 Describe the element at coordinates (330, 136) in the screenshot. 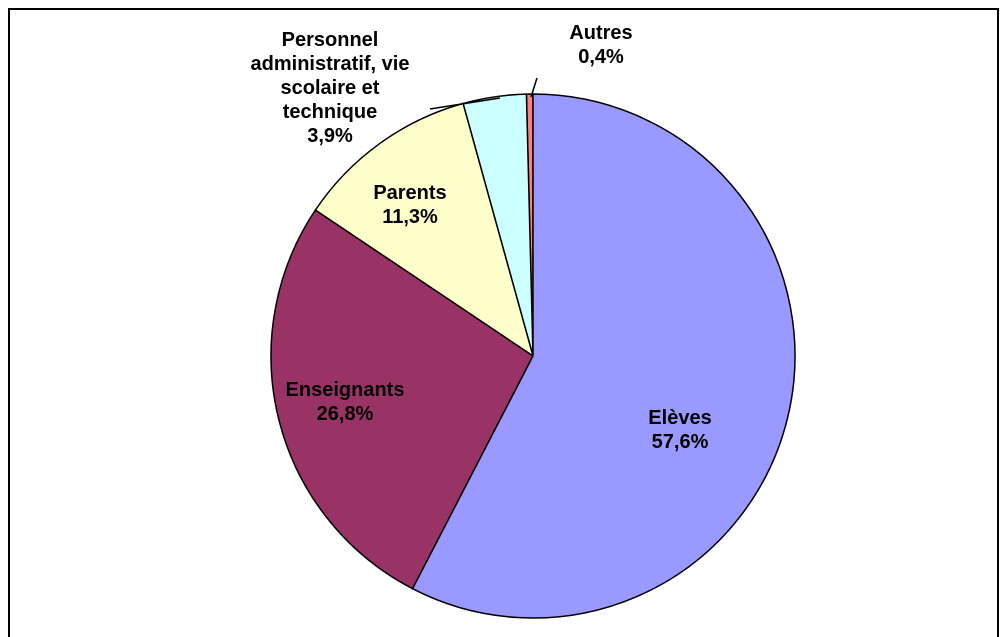

I see `value-label: 3,9%` at that location.